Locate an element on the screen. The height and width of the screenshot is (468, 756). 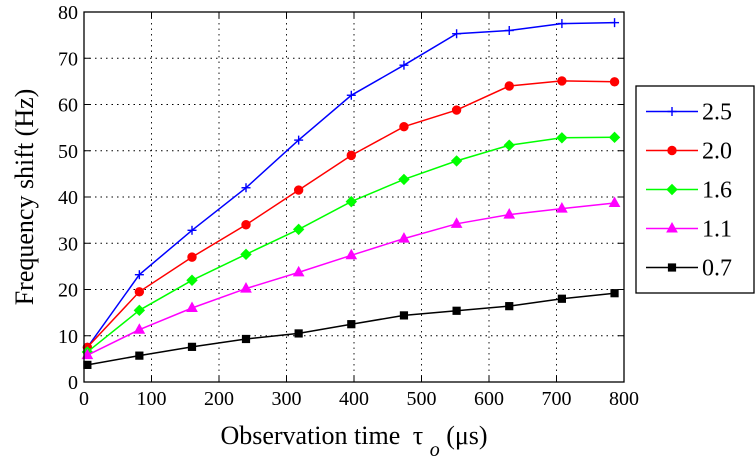
y-tick-label: 40 is located at coordinates (68, 198).